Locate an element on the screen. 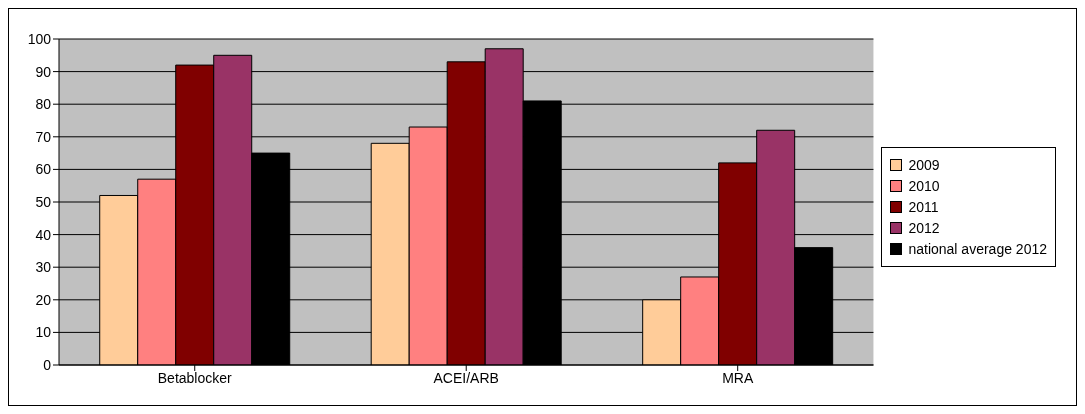  y-tick-label: 0 is located at coordinates (47, 364).